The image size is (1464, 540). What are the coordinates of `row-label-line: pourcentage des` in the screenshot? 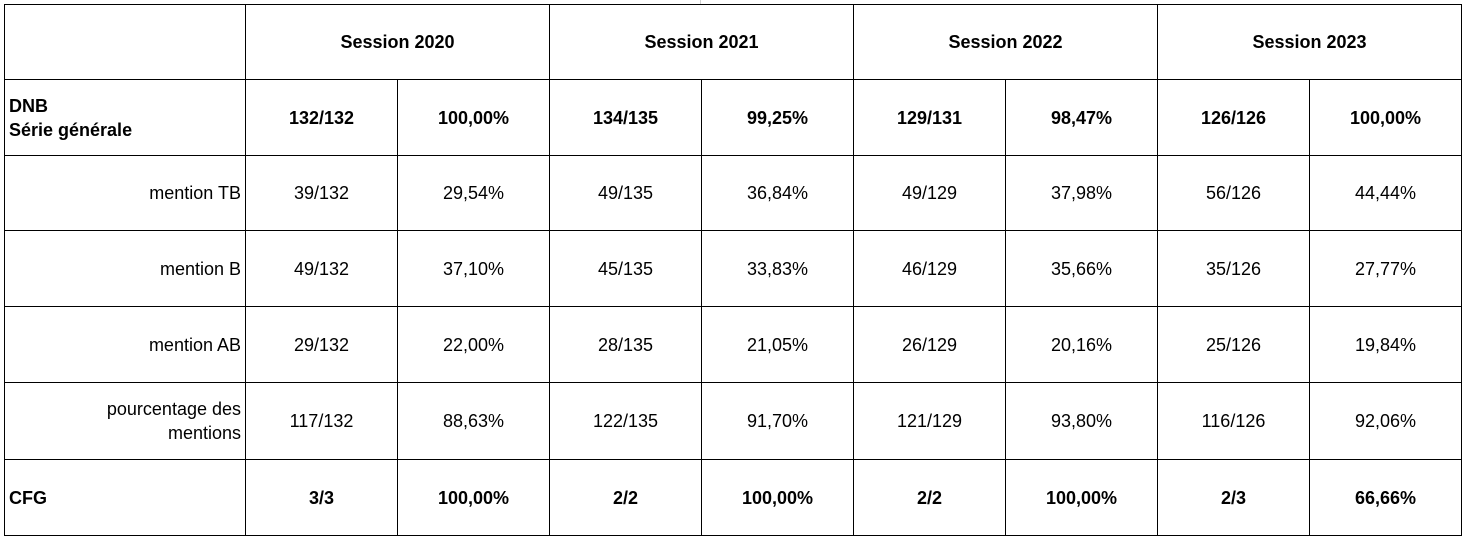 It's located at (173, 409).